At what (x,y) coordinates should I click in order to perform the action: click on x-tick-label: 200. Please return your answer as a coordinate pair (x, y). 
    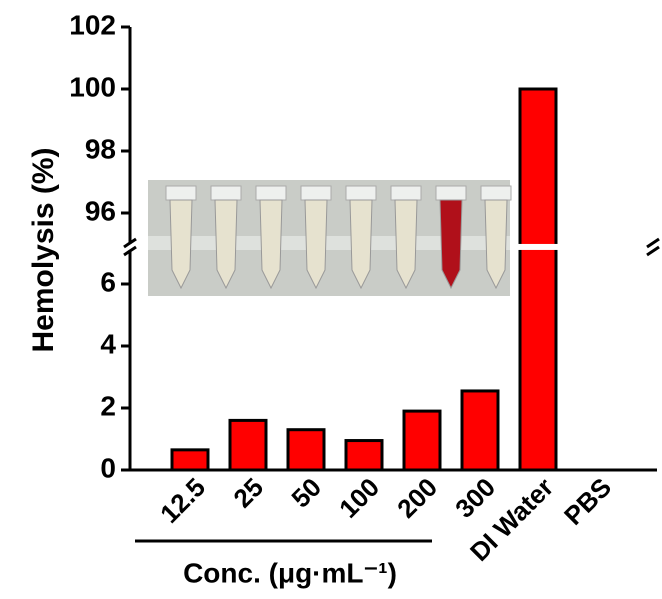
    Looking at the image, I should click on (417, 498).